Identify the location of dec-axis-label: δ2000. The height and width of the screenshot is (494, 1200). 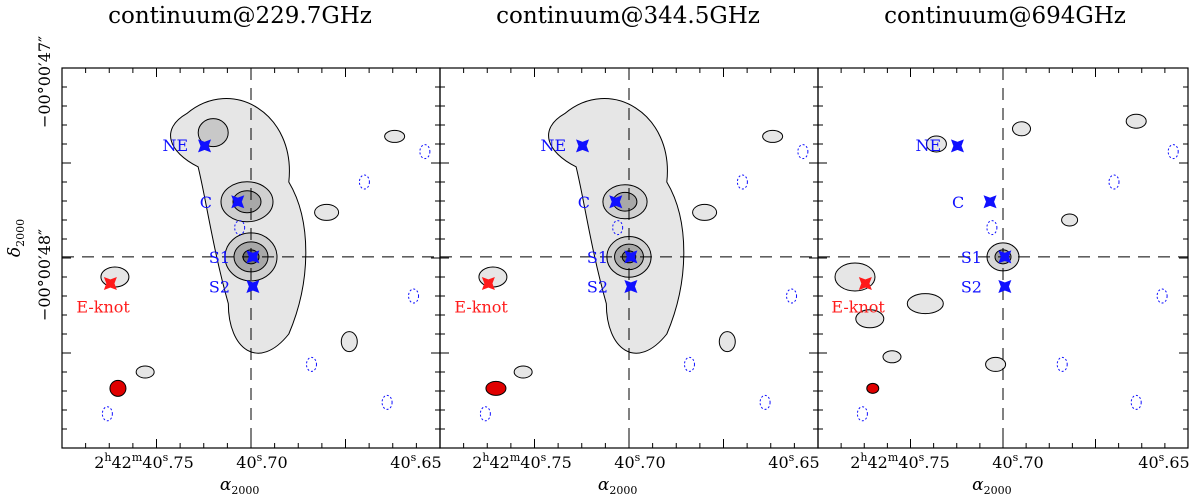
(16, 238).